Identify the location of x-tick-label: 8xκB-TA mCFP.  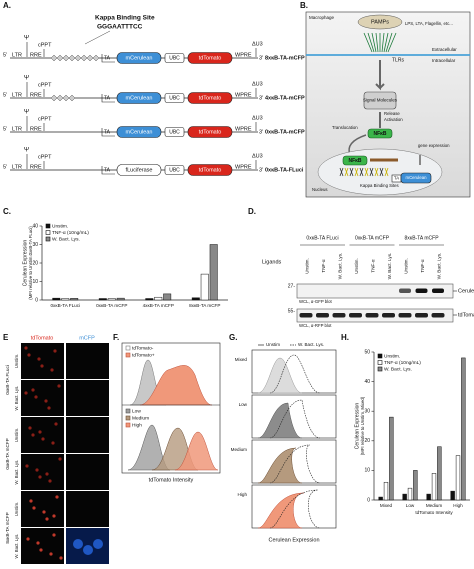
(204, 305).